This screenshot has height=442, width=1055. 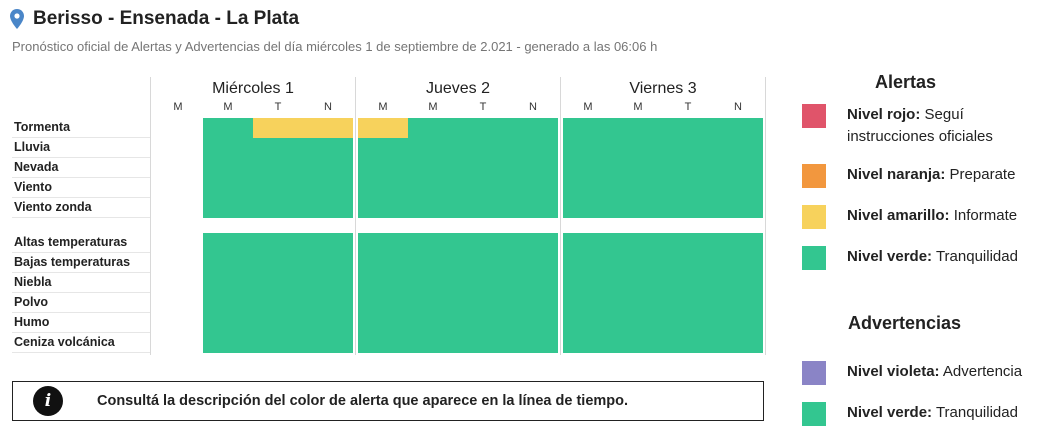 What do you see at coordinates (33, 282) in the screenshot?
I see `row-label-niebla: Niebla` at bounding box center [33, 282].